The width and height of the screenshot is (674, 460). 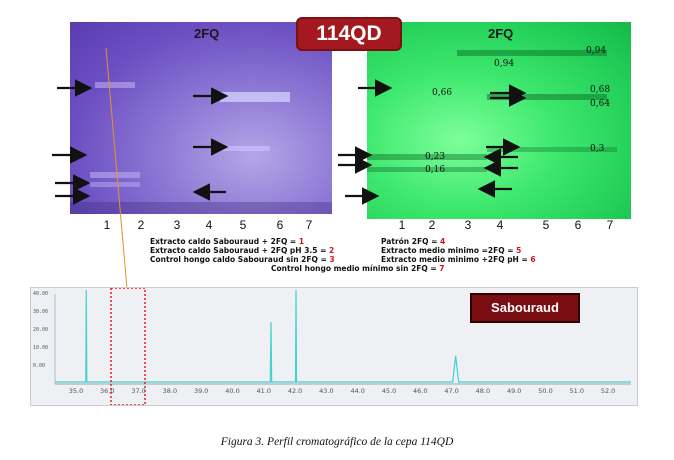 I want to click on sample-id-badge: 114QD, so click(x=349, y=34).